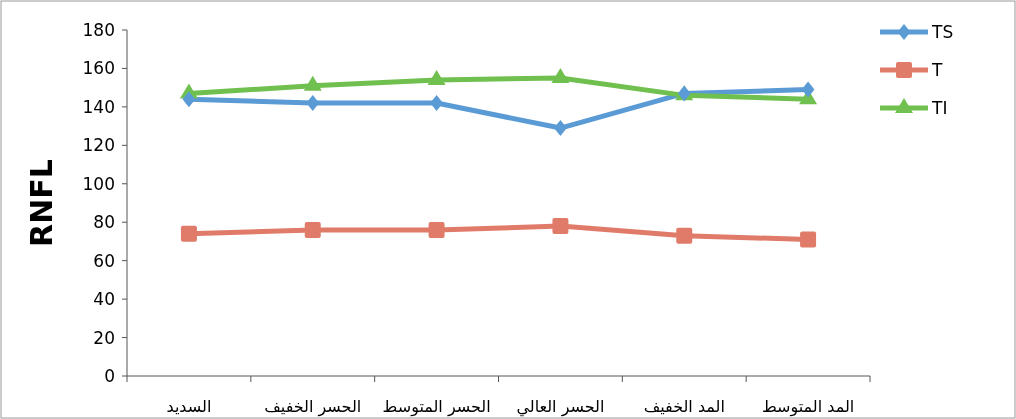  Describe the element at coordinates (942, 32) in the screenshot. I see `legend-label: TS` at that location.